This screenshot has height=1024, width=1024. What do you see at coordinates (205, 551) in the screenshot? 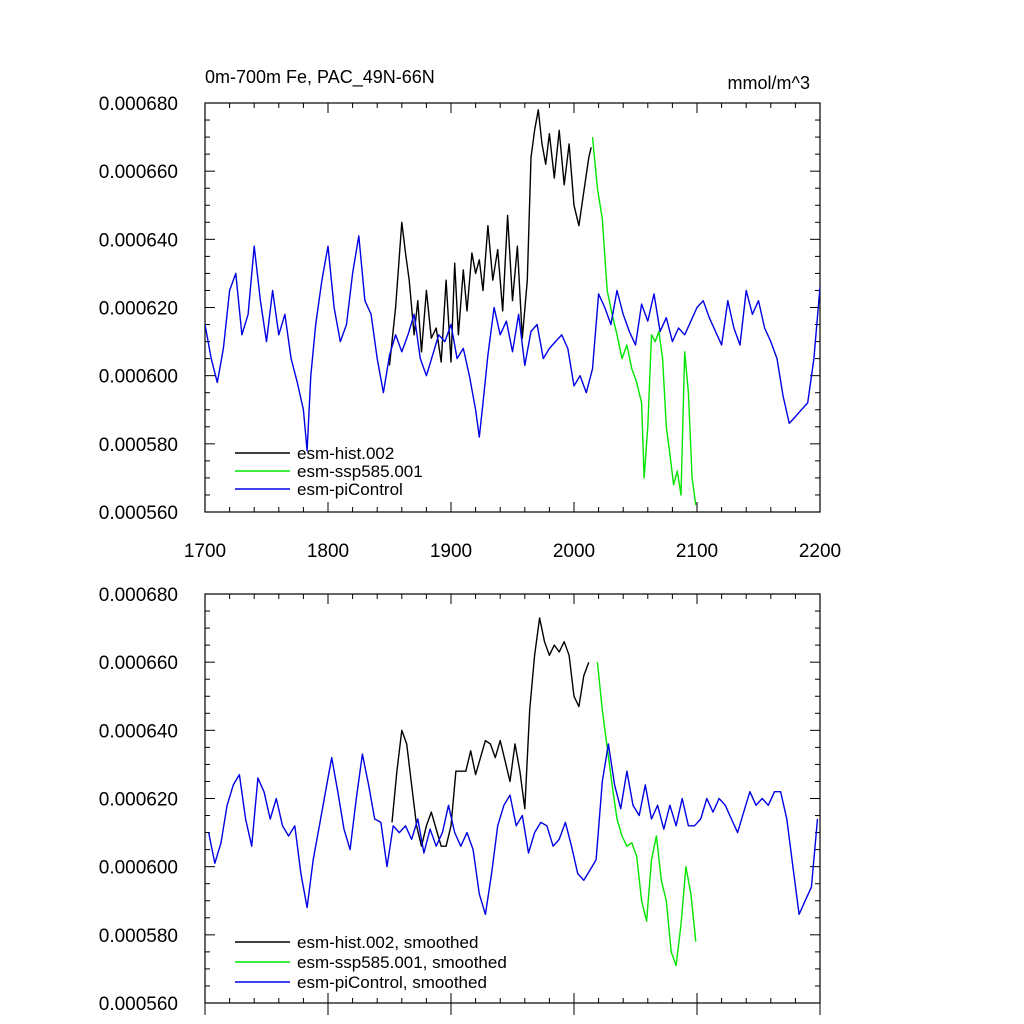
I see `x-tick-label: 1700` at bounding box center [205, 551].